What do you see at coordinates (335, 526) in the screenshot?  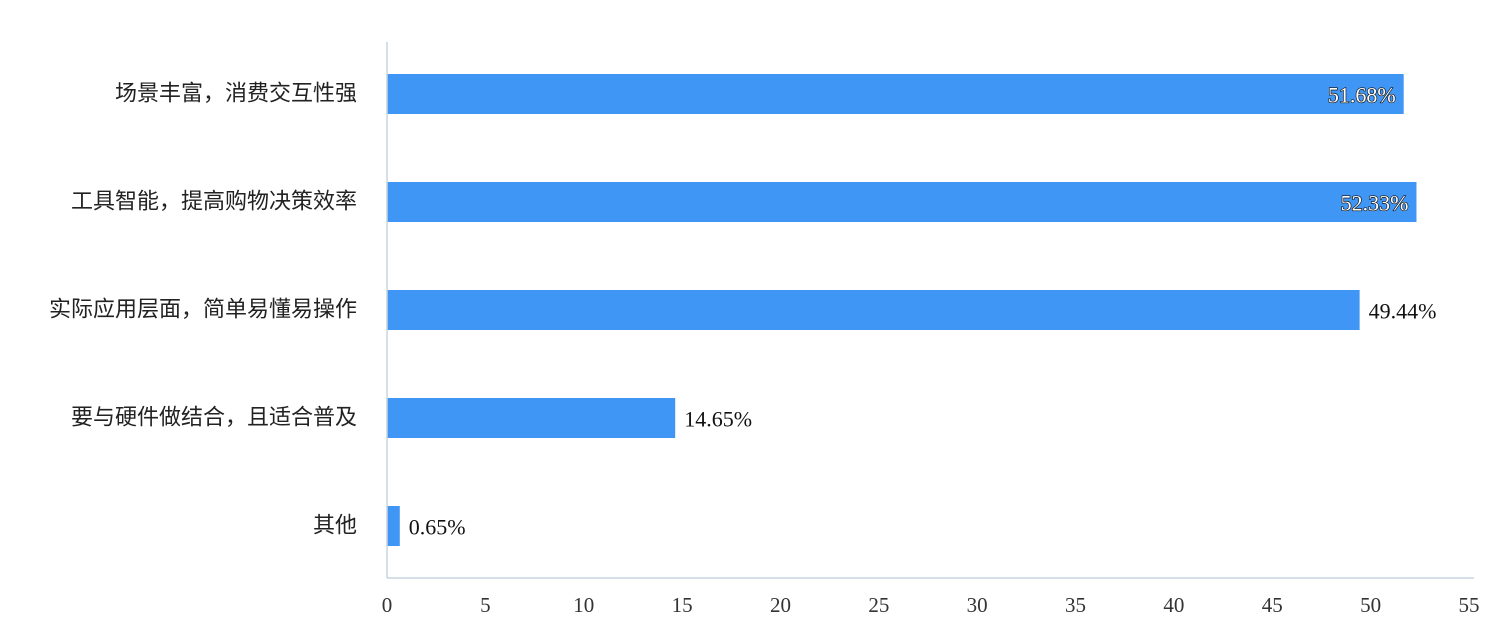 I see `category-label: 其他` at bounding box center [335, 526].